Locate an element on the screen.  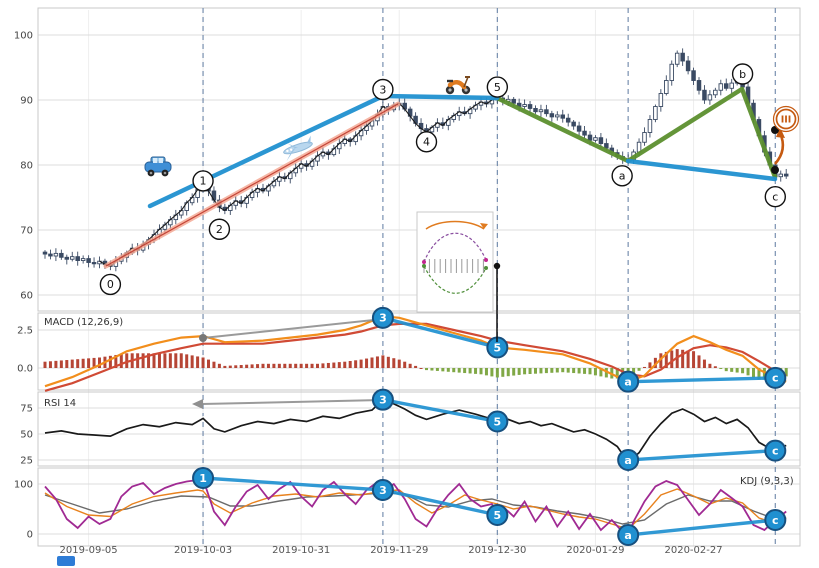
svg-text: 2019-09-05 is located at coordinates (89, 550).